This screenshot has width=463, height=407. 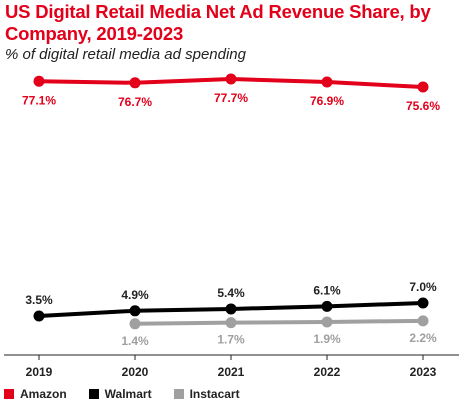 I want to click on data-point-walmart-2022, so click(x=327, y=306).